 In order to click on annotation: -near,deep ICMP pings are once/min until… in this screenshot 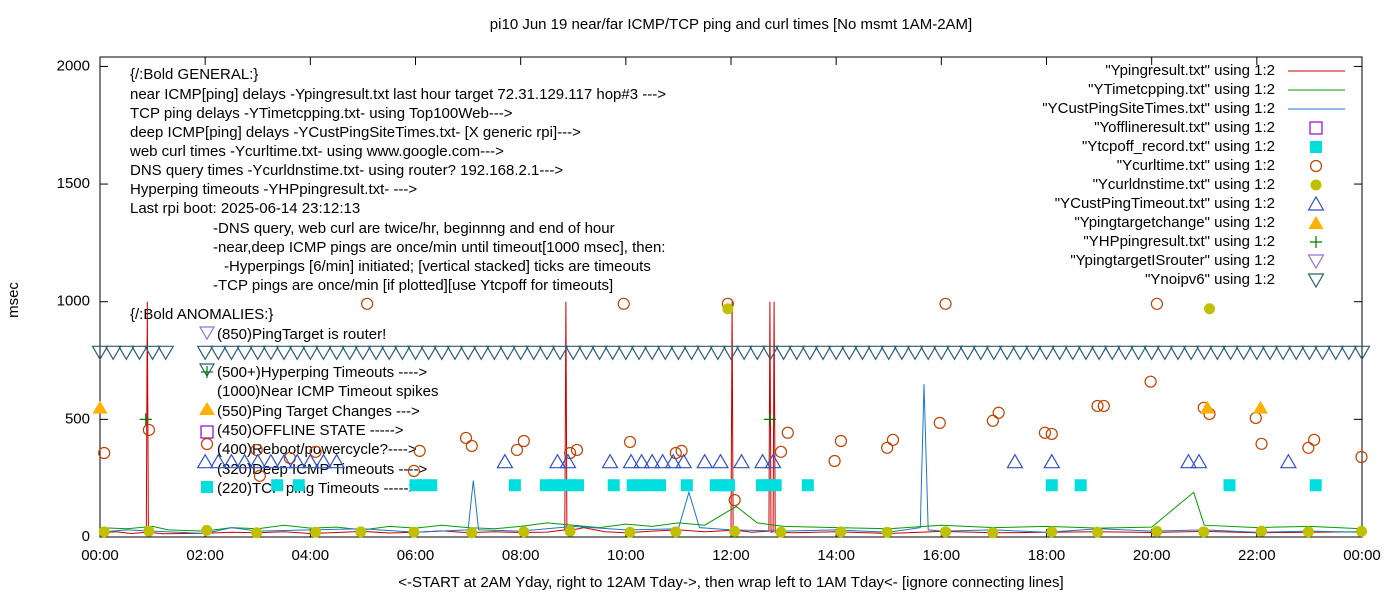, I will do `click(439, 247)`.